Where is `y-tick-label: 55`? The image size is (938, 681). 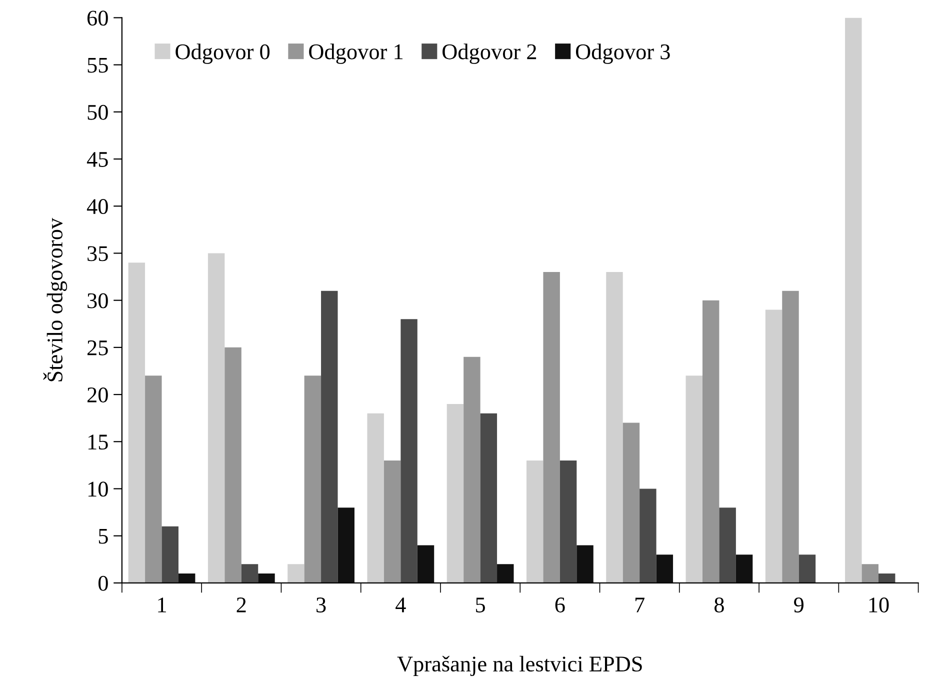
y-tick-label: 55 is located at coordinates (98, 65).